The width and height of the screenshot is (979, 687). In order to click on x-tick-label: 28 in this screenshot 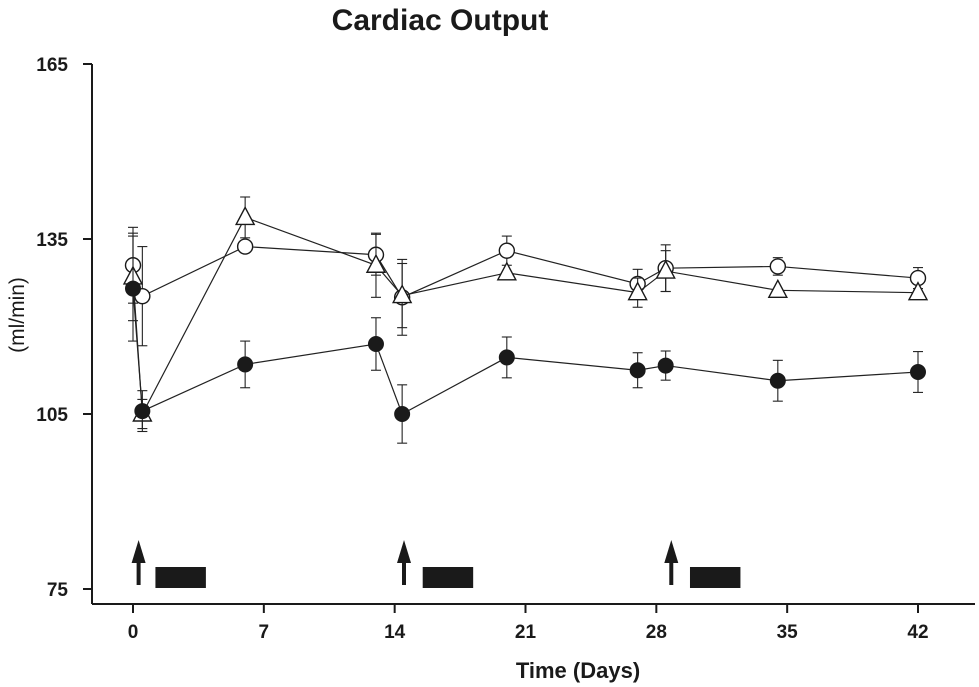, I will do `click(656, 632)`.